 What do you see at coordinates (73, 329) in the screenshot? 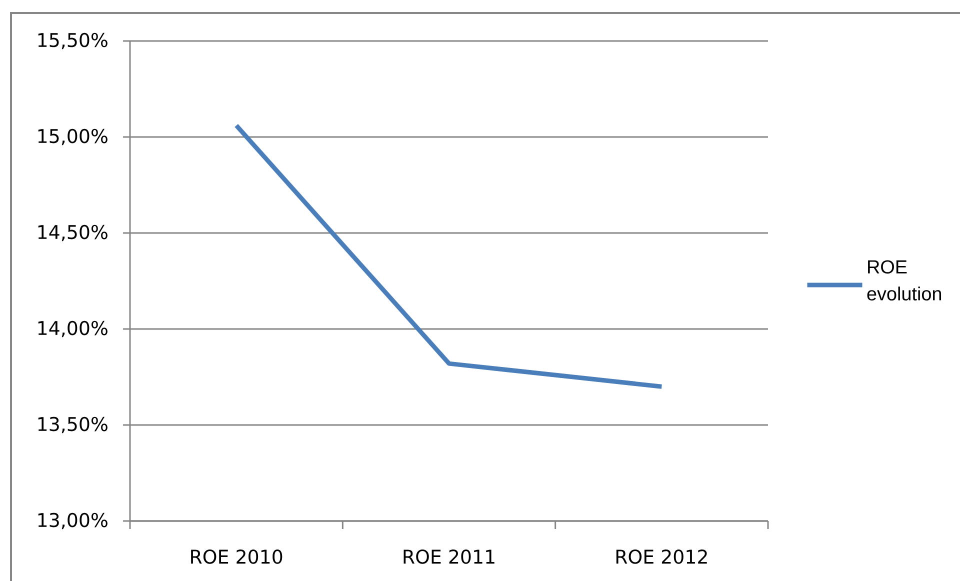
I see `y-tick-label: 14,00%` at bounding box center [73, 329].